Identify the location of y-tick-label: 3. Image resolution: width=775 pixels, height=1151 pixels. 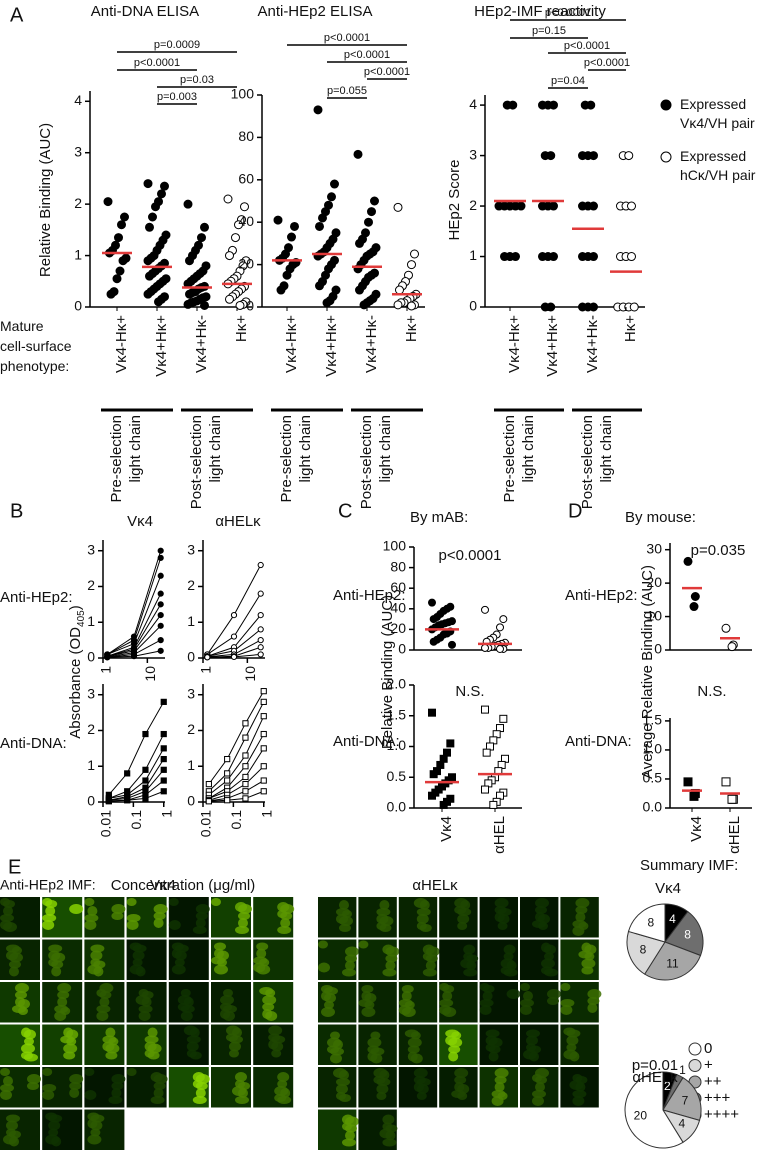
(78, 151).